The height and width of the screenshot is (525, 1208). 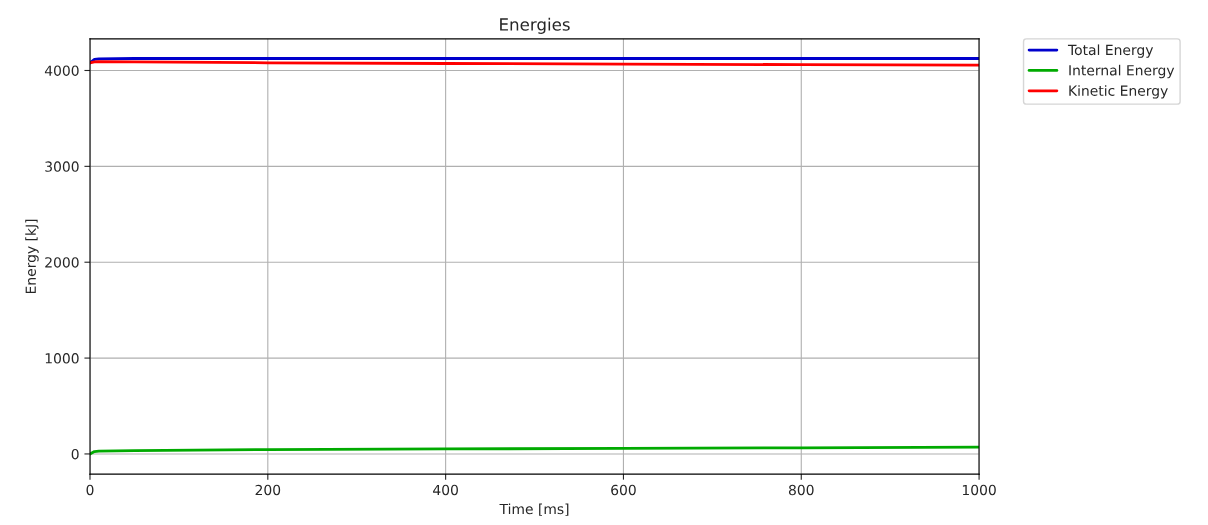 What do you see at coordinates (535, 25) in the screenshot?
I see `chart-title: Energies` at bounding box center [535, 25].